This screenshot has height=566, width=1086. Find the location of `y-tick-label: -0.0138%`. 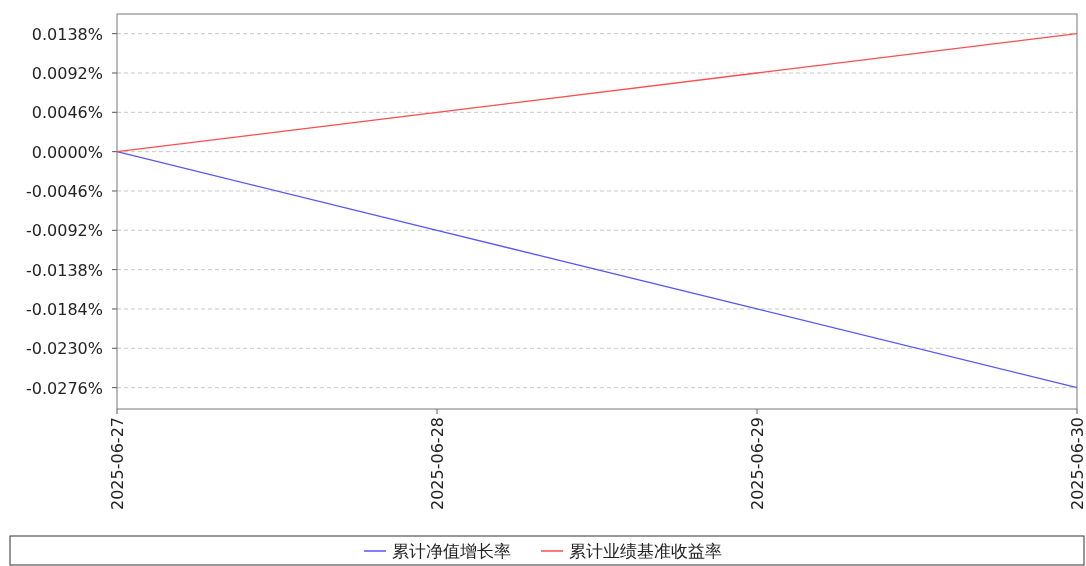

y-tick-label: -0.0138% is located at coordinates (64, 270).